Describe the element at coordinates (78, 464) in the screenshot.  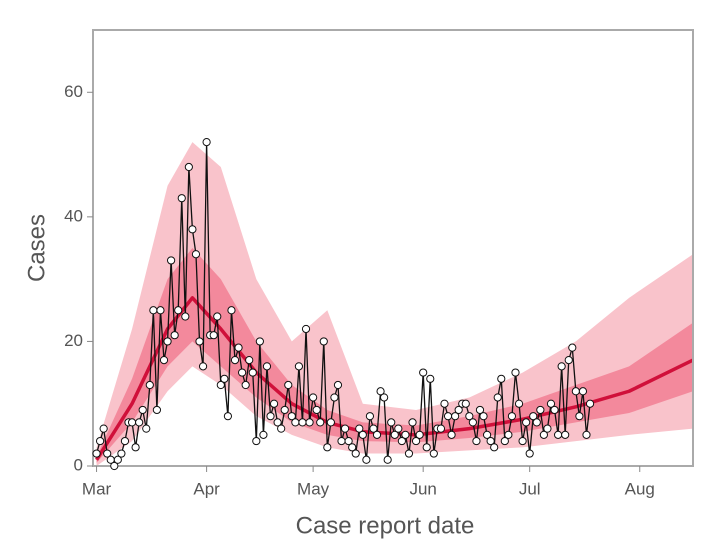
I see `y-tick-label: 0` at that location.